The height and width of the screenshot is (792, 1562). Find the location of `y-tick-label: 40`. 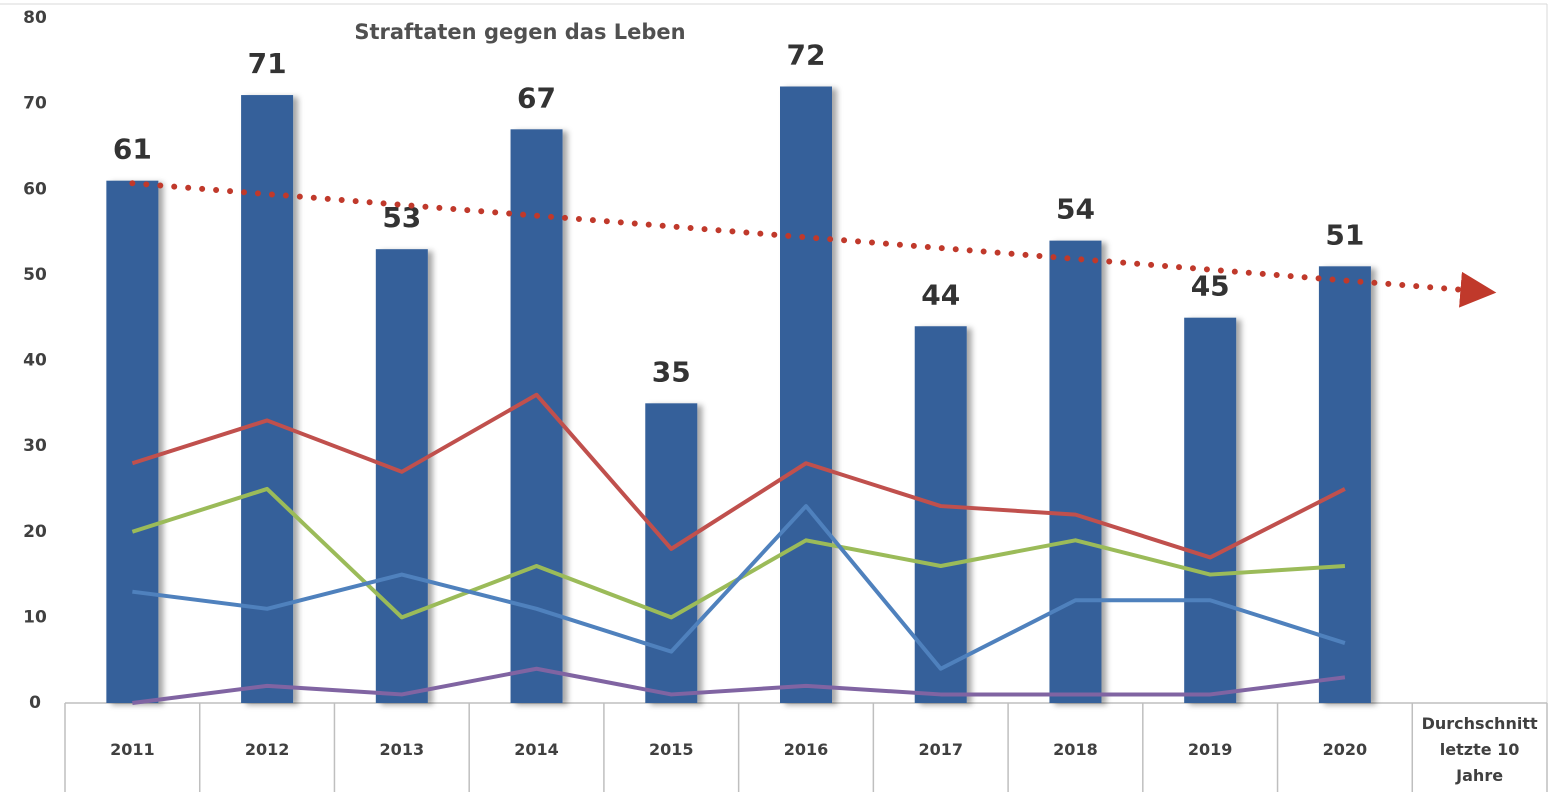

y-tick-label: 40 is located at coordinates (35, 361).